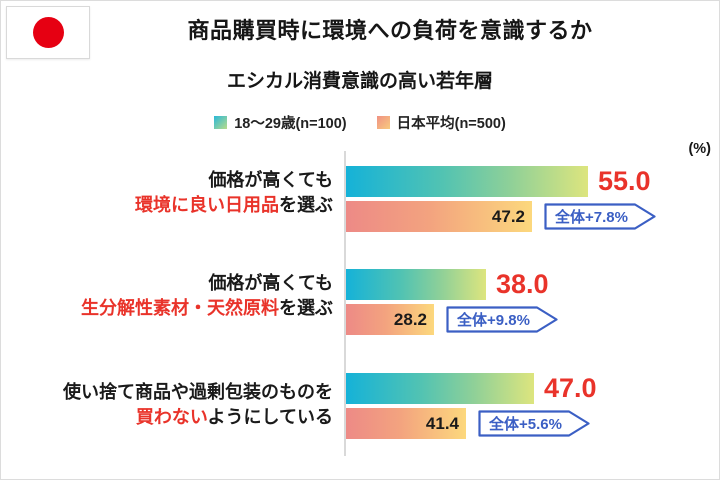 This screenshot has width=720, height=480. What do you see at coordinates (570, 388) in the screenshot?
I see `value-young: 47.0` at bounding box center [570, 388].